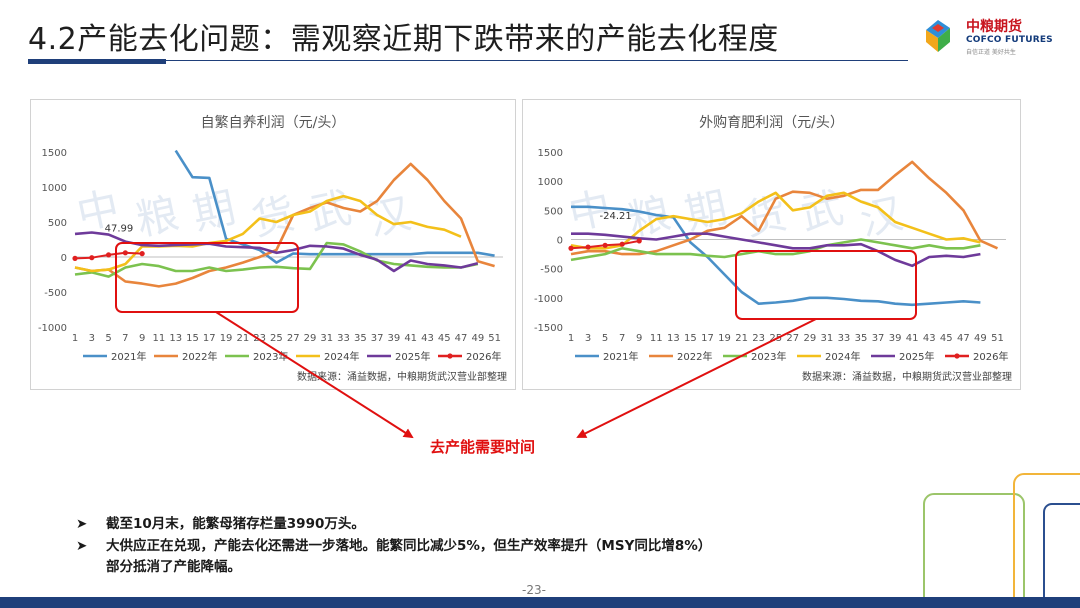 The height and width of the screenshot is (608, 1080). Describe the element at coordinates (207, 277) in the screenshot. I see `highlight-box-left` at that location.